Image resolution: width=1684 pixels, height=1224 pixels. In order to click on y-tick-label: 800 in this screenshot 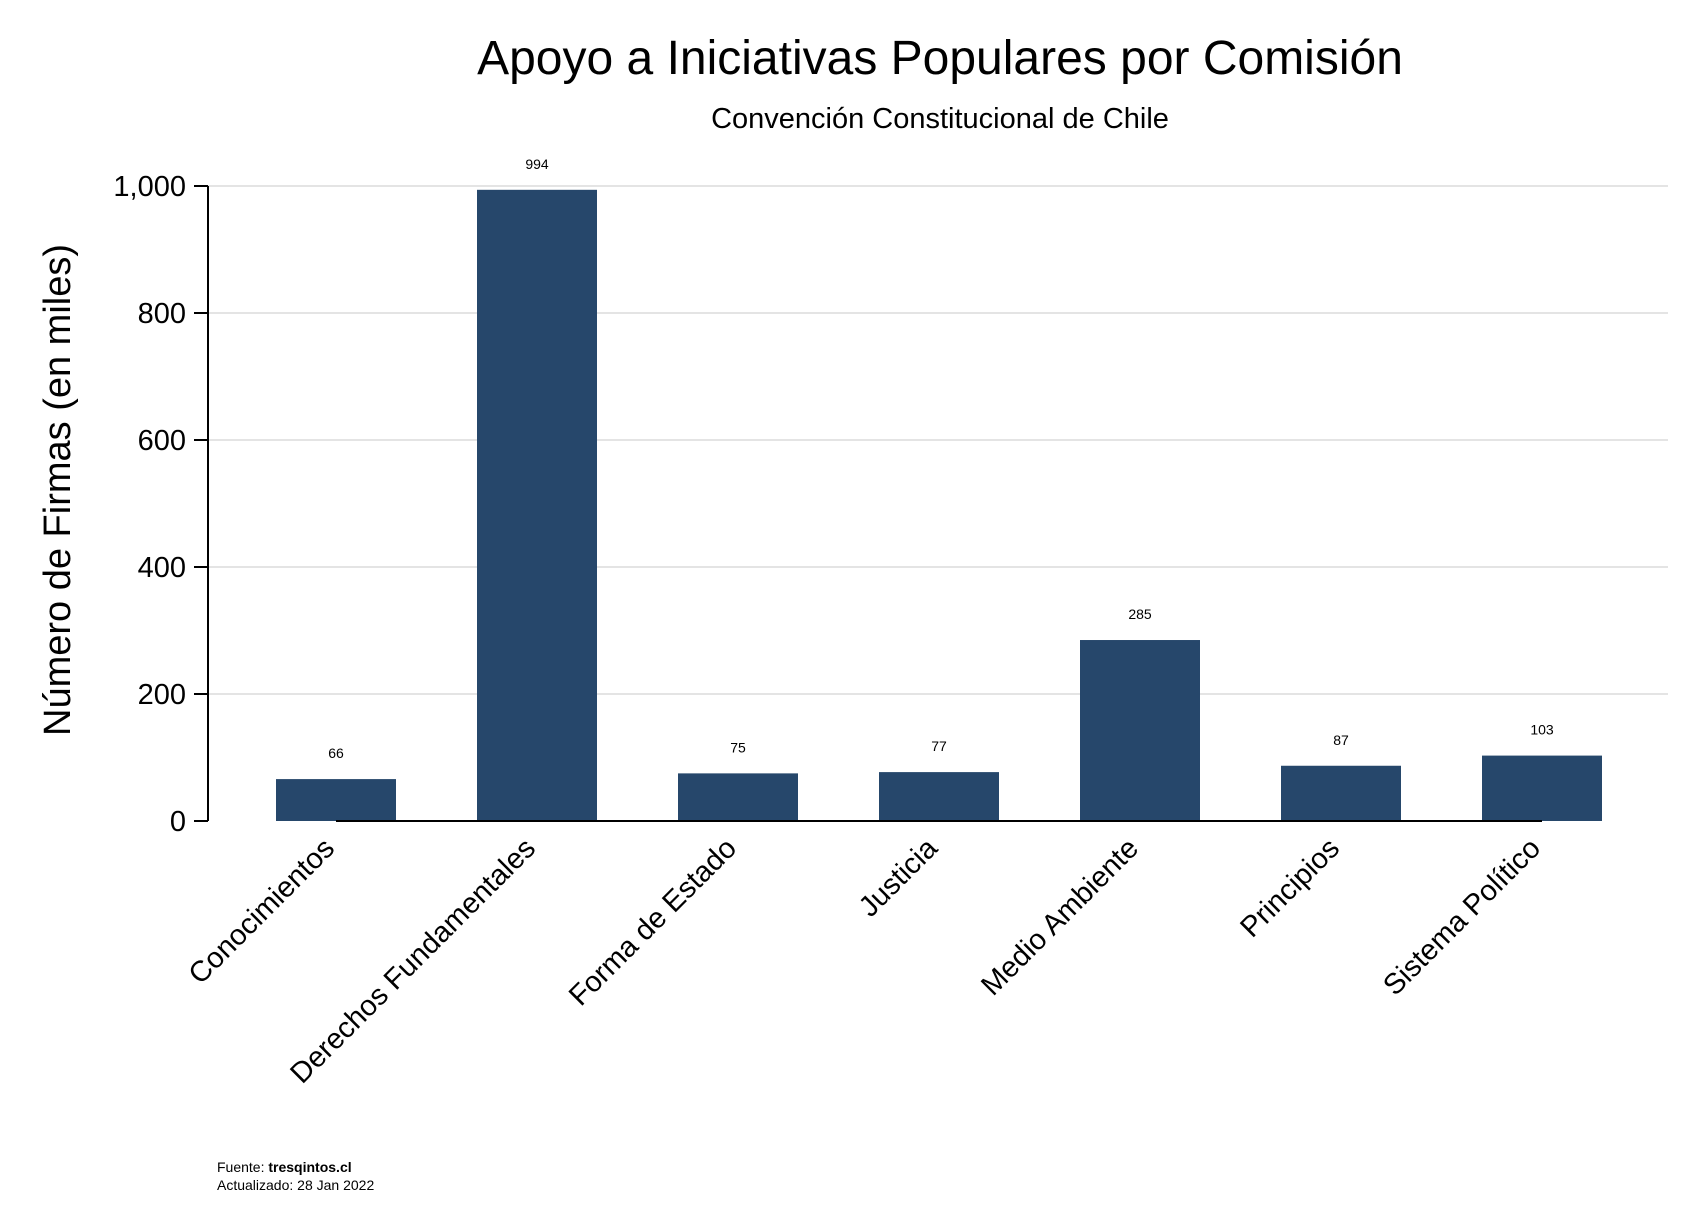, I will do `click(162, 314)`.